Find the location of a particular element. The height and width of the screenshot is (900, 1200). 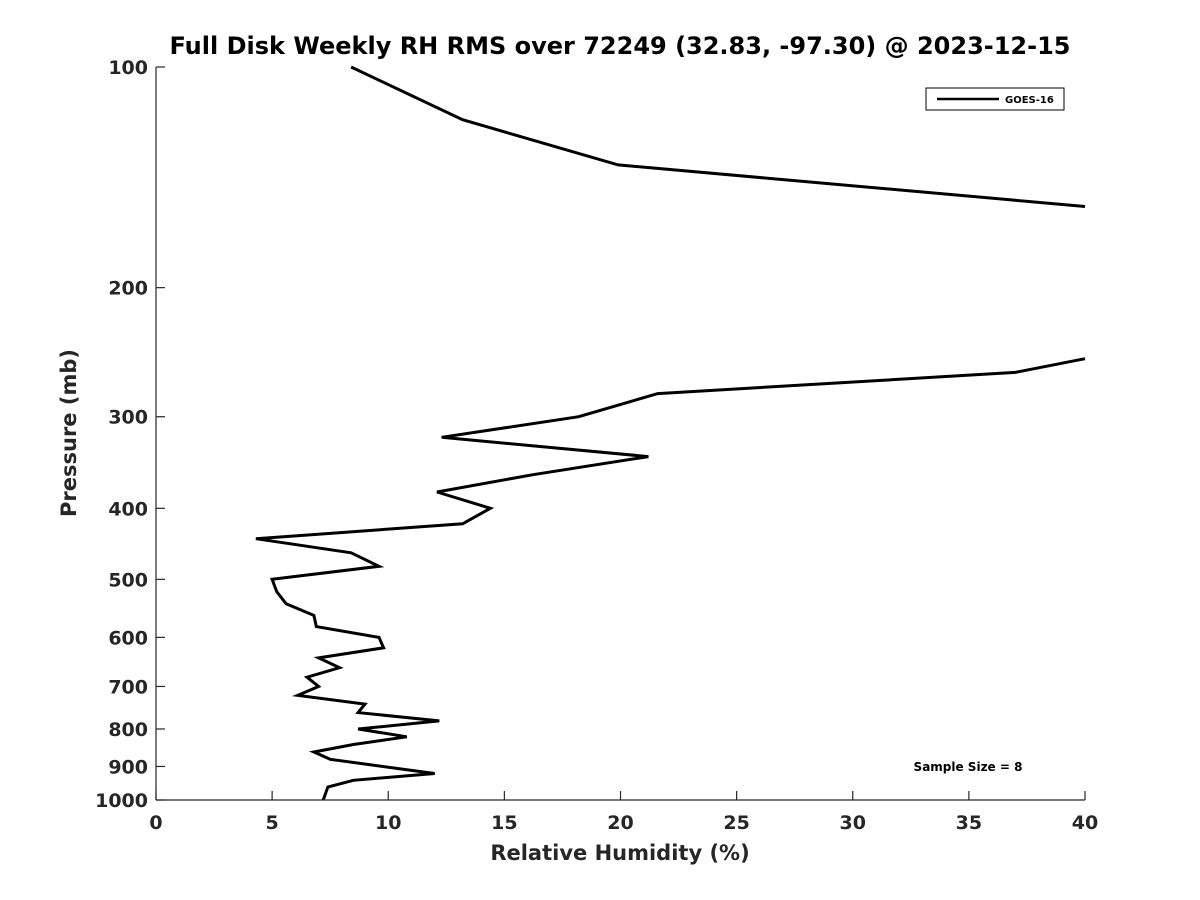

y-axis-label: Pressure (mb) is located at coordinates (69, 433).